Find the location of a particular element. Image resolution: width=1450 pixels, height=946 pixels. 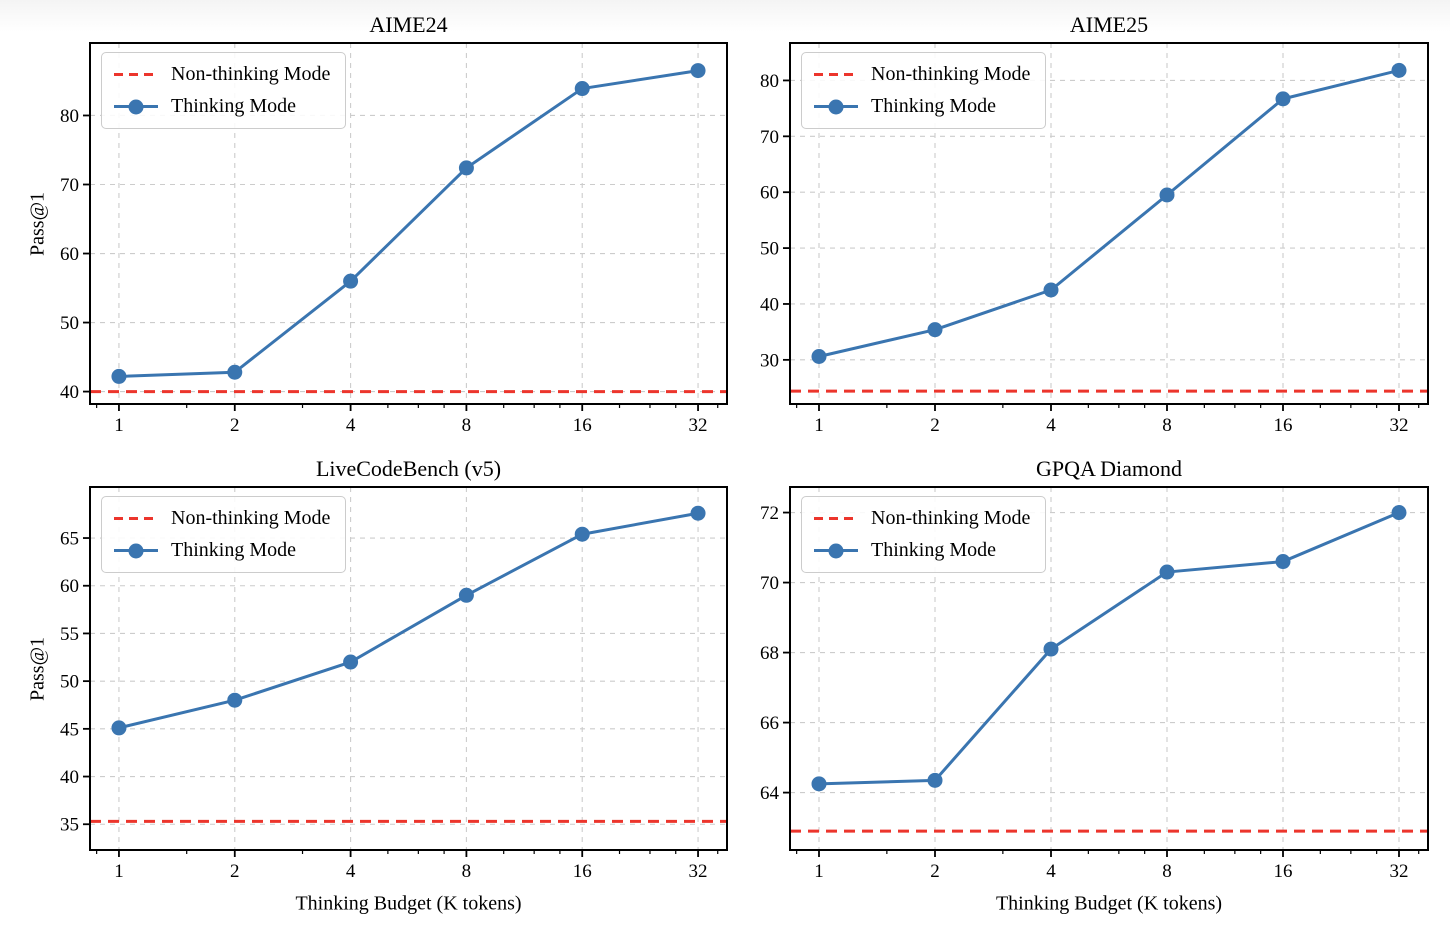

y-tick-label-68: 68 is located at coordinates (769, 653).